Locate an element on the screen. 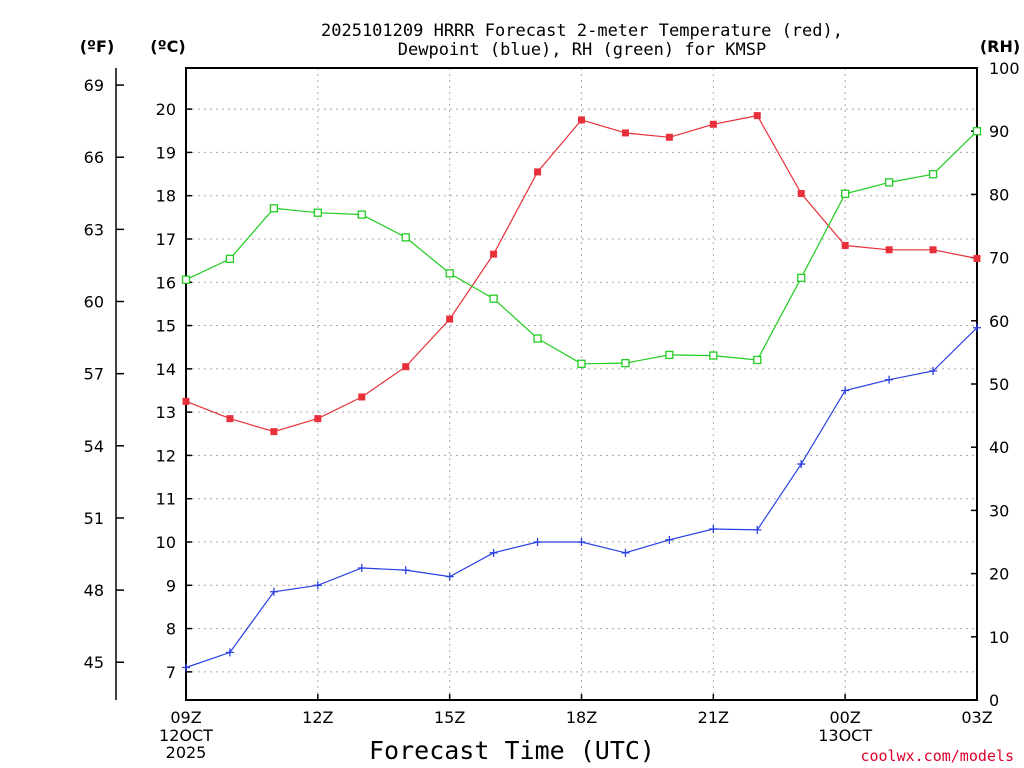 The width and height of the screenshot is (1024, 768). x-axis-label: Forecast Time (UTC) is located at coordinates (512, 750).